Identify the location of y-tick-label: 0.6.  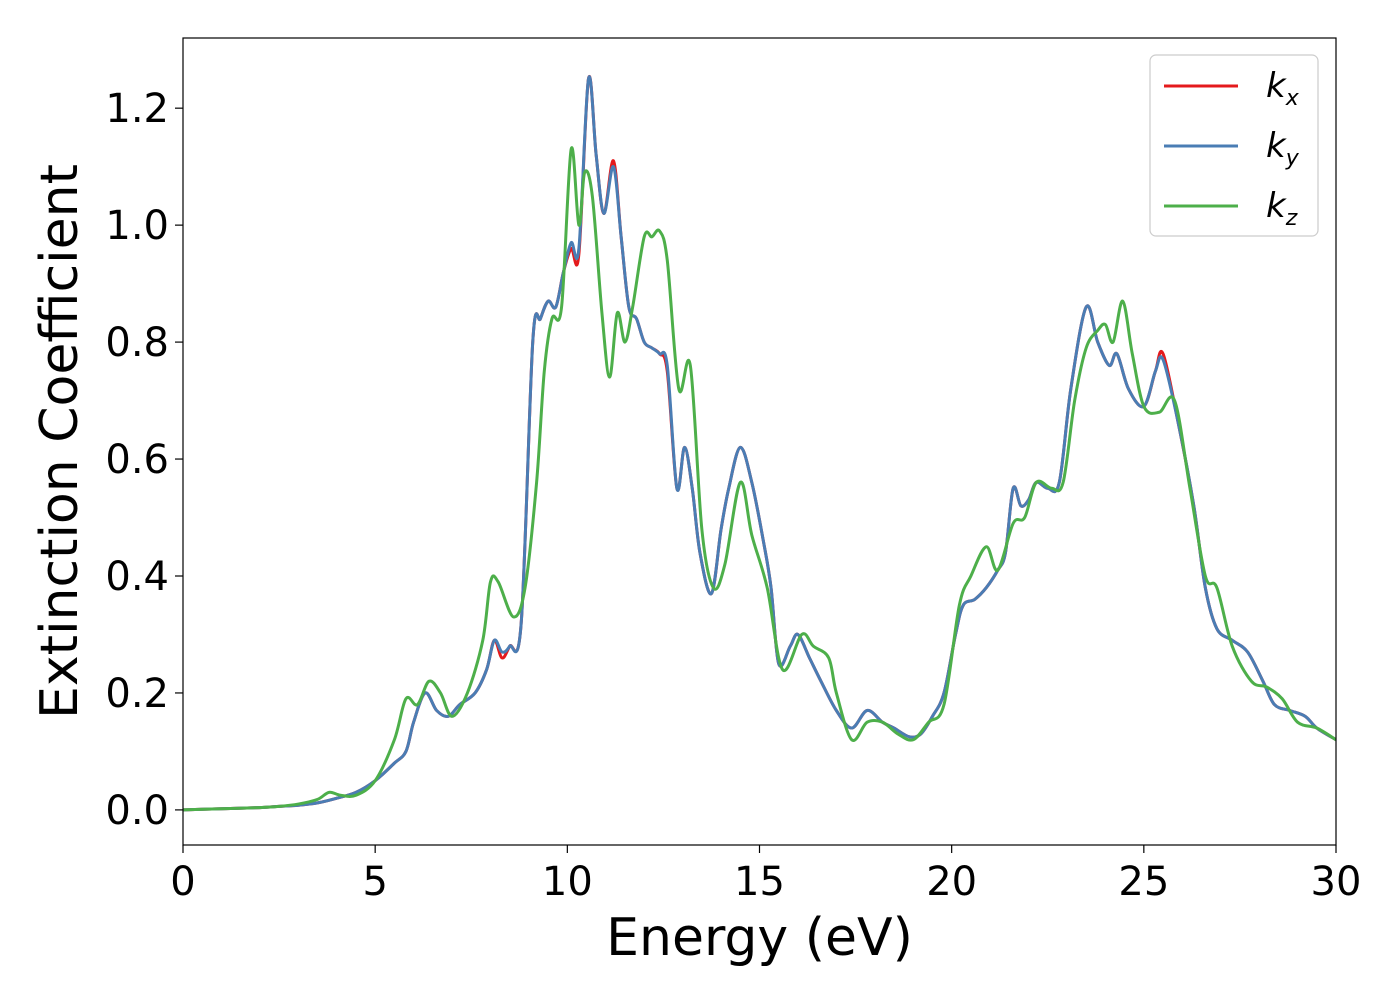
(137, 460).